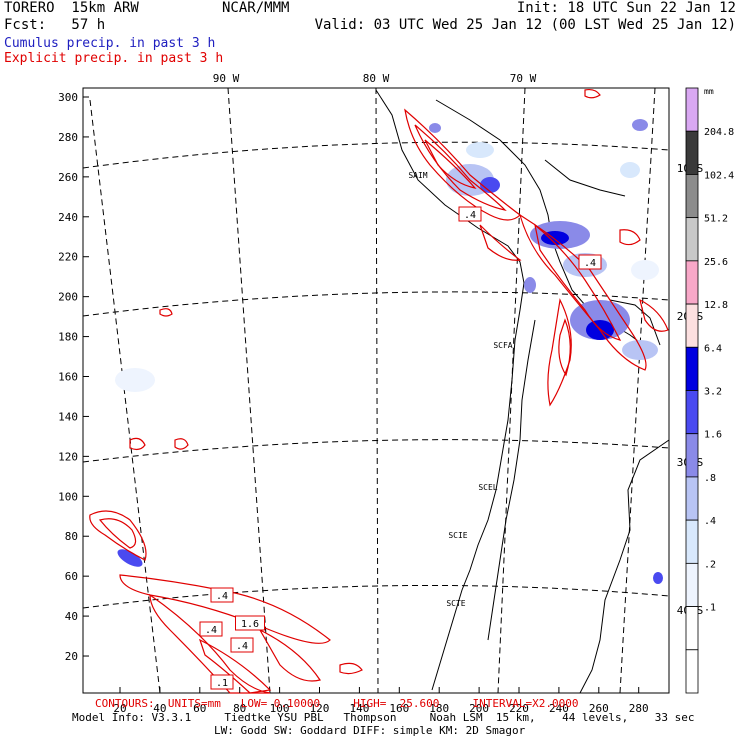 This screenshot has width=740, height=740. I want to click on x-tick-label: 240, so click(559, 708).